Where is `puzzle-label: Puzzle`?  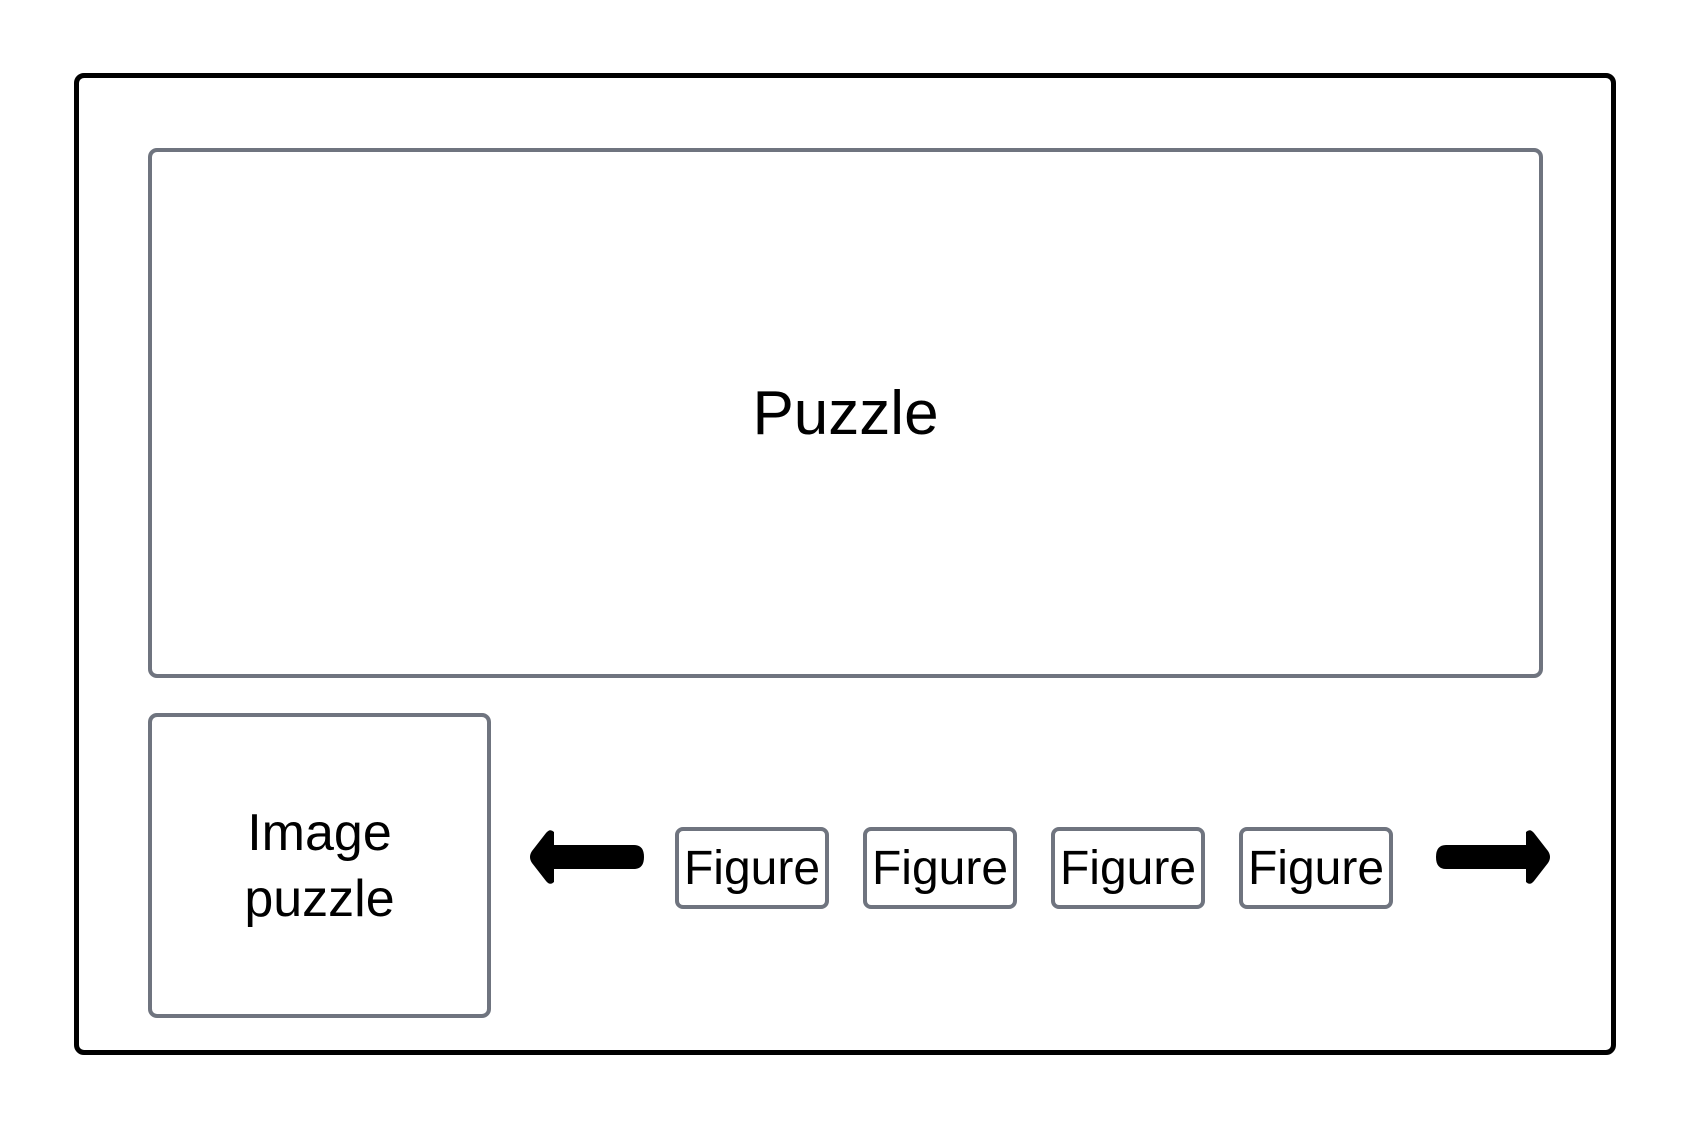 puzzle-label: Puzzle is located at coordinates (845, 413).